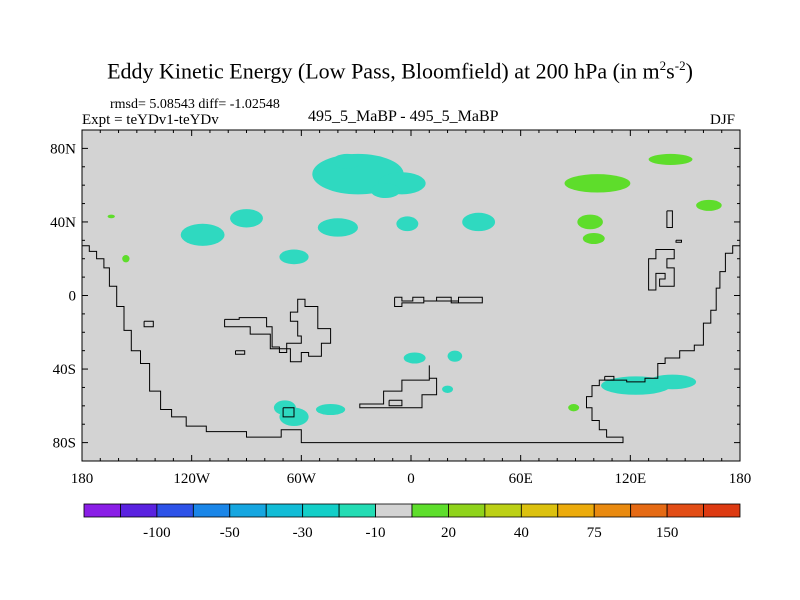 The image size is (800, 600). Describe the element at coordinates (670, 71) in the screenshot. I see `title-text-s: s` at that location.